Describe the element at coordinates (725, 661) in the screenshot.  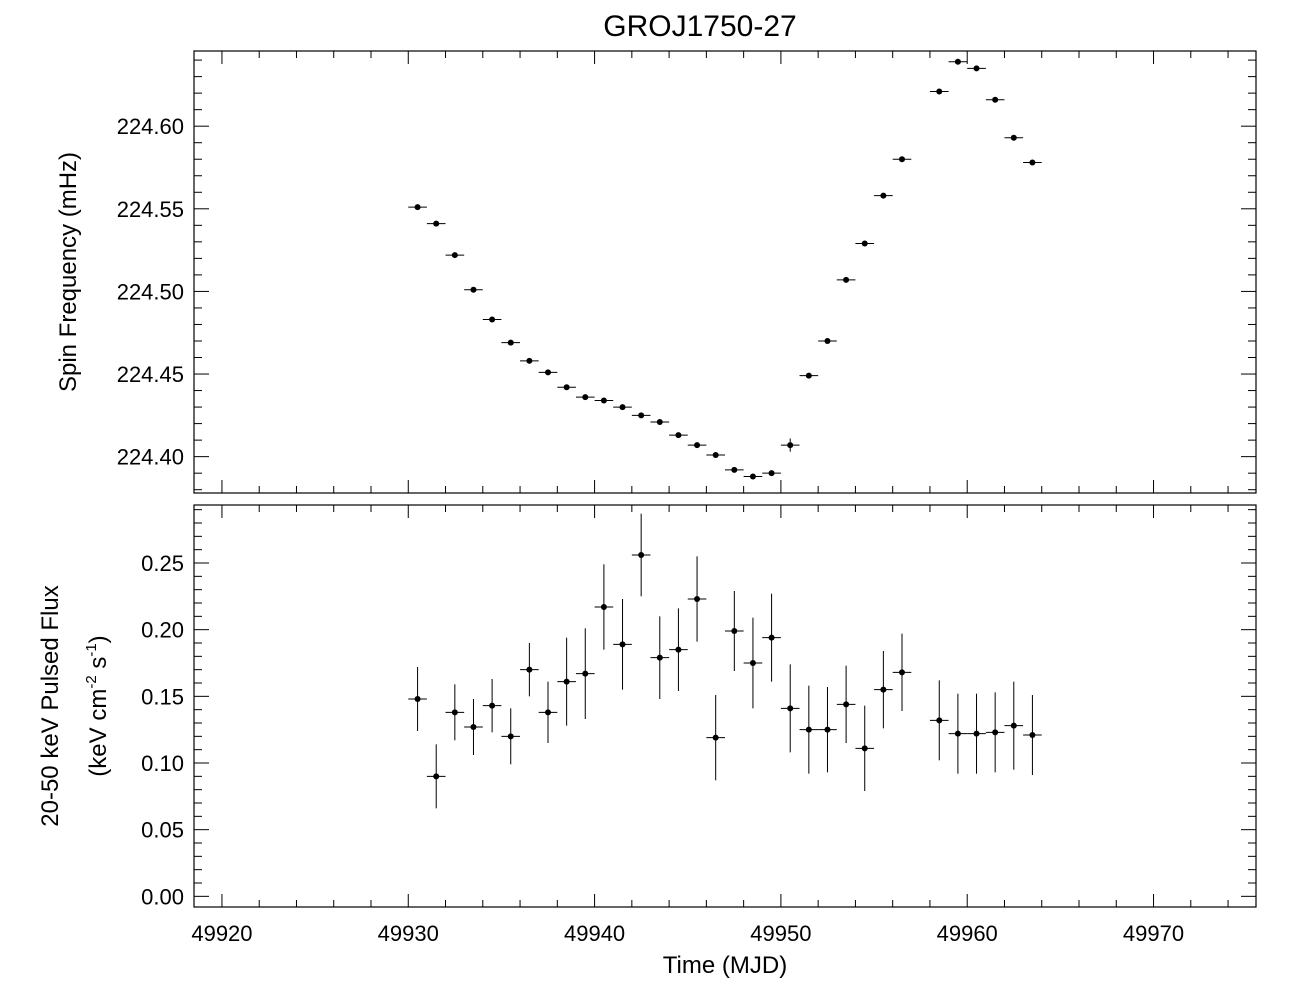
I see `bottom-data-points` at that location.